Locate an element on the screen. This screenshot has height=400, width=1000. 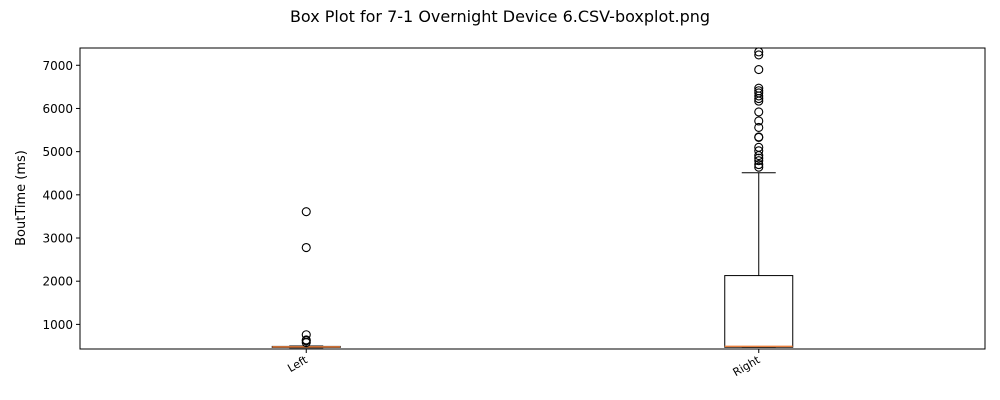
y-tick-label: 7000 is located at coordinates (57, 66).